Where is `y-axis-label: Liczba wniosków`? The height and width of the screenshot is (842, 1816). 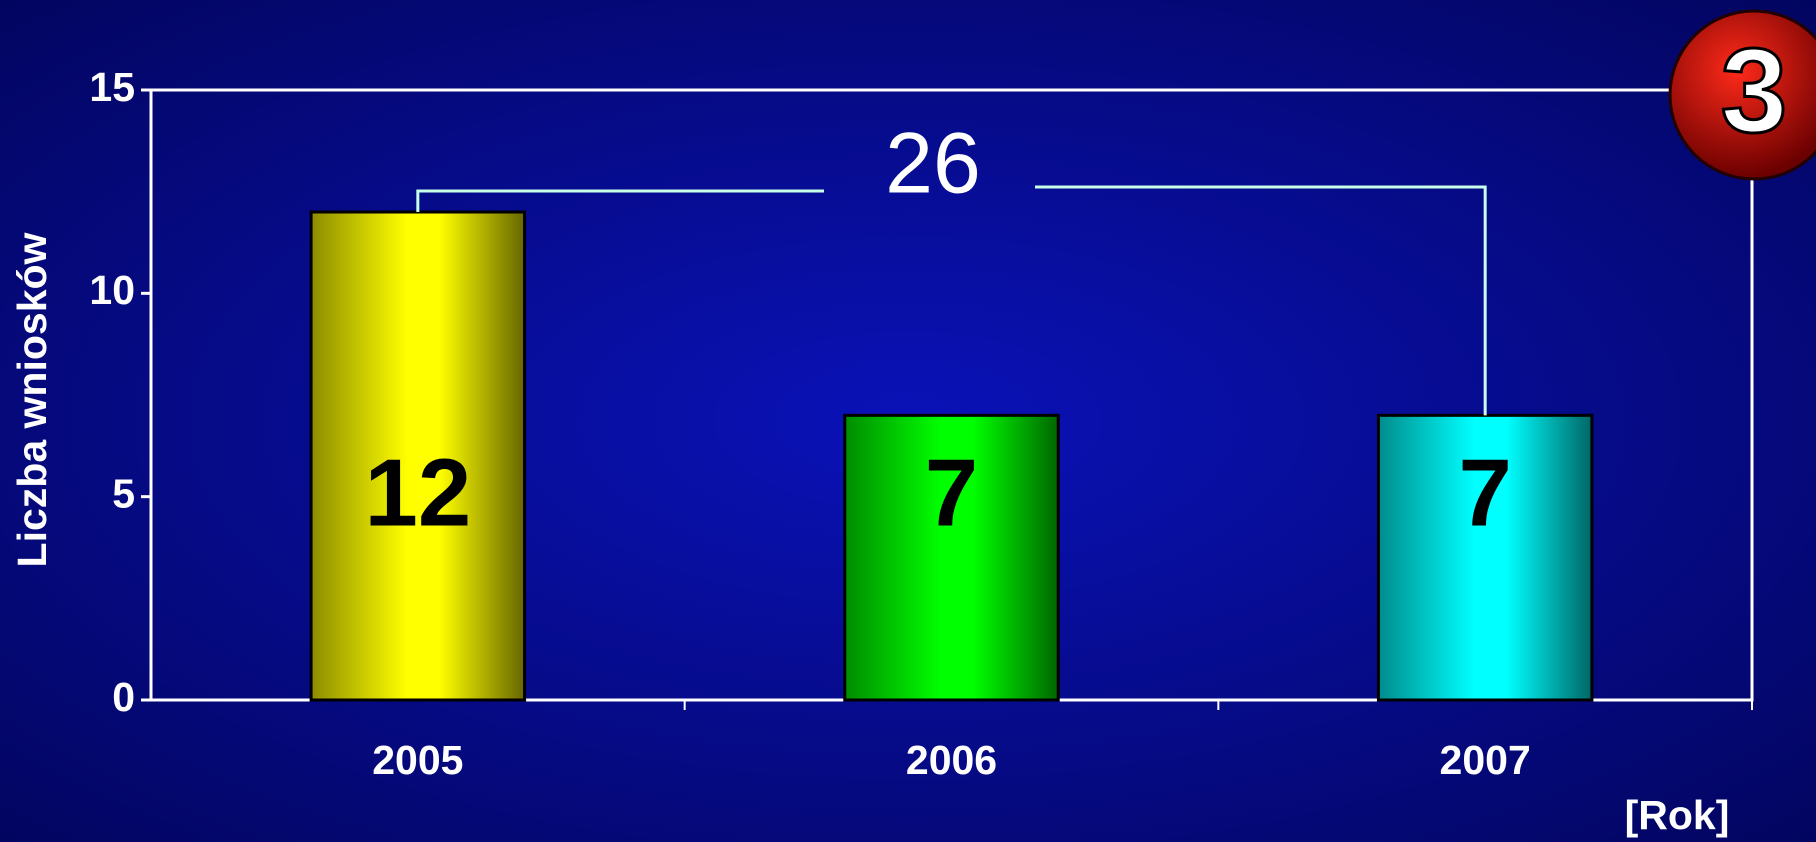
y-axis-label: Liczba wniosków is located at coordinates (32, 399).